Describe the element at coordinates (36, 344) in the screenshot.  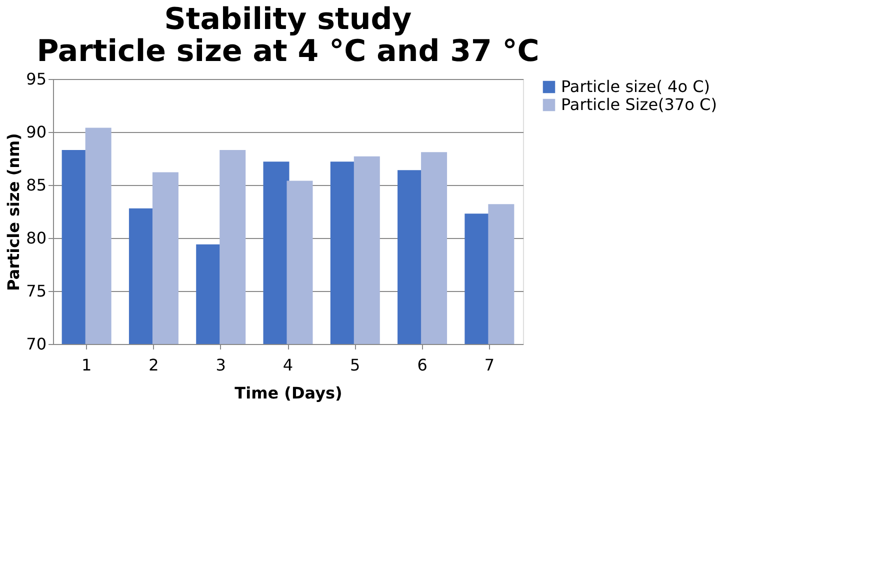
I see `y-tick-label: 70` at that location.